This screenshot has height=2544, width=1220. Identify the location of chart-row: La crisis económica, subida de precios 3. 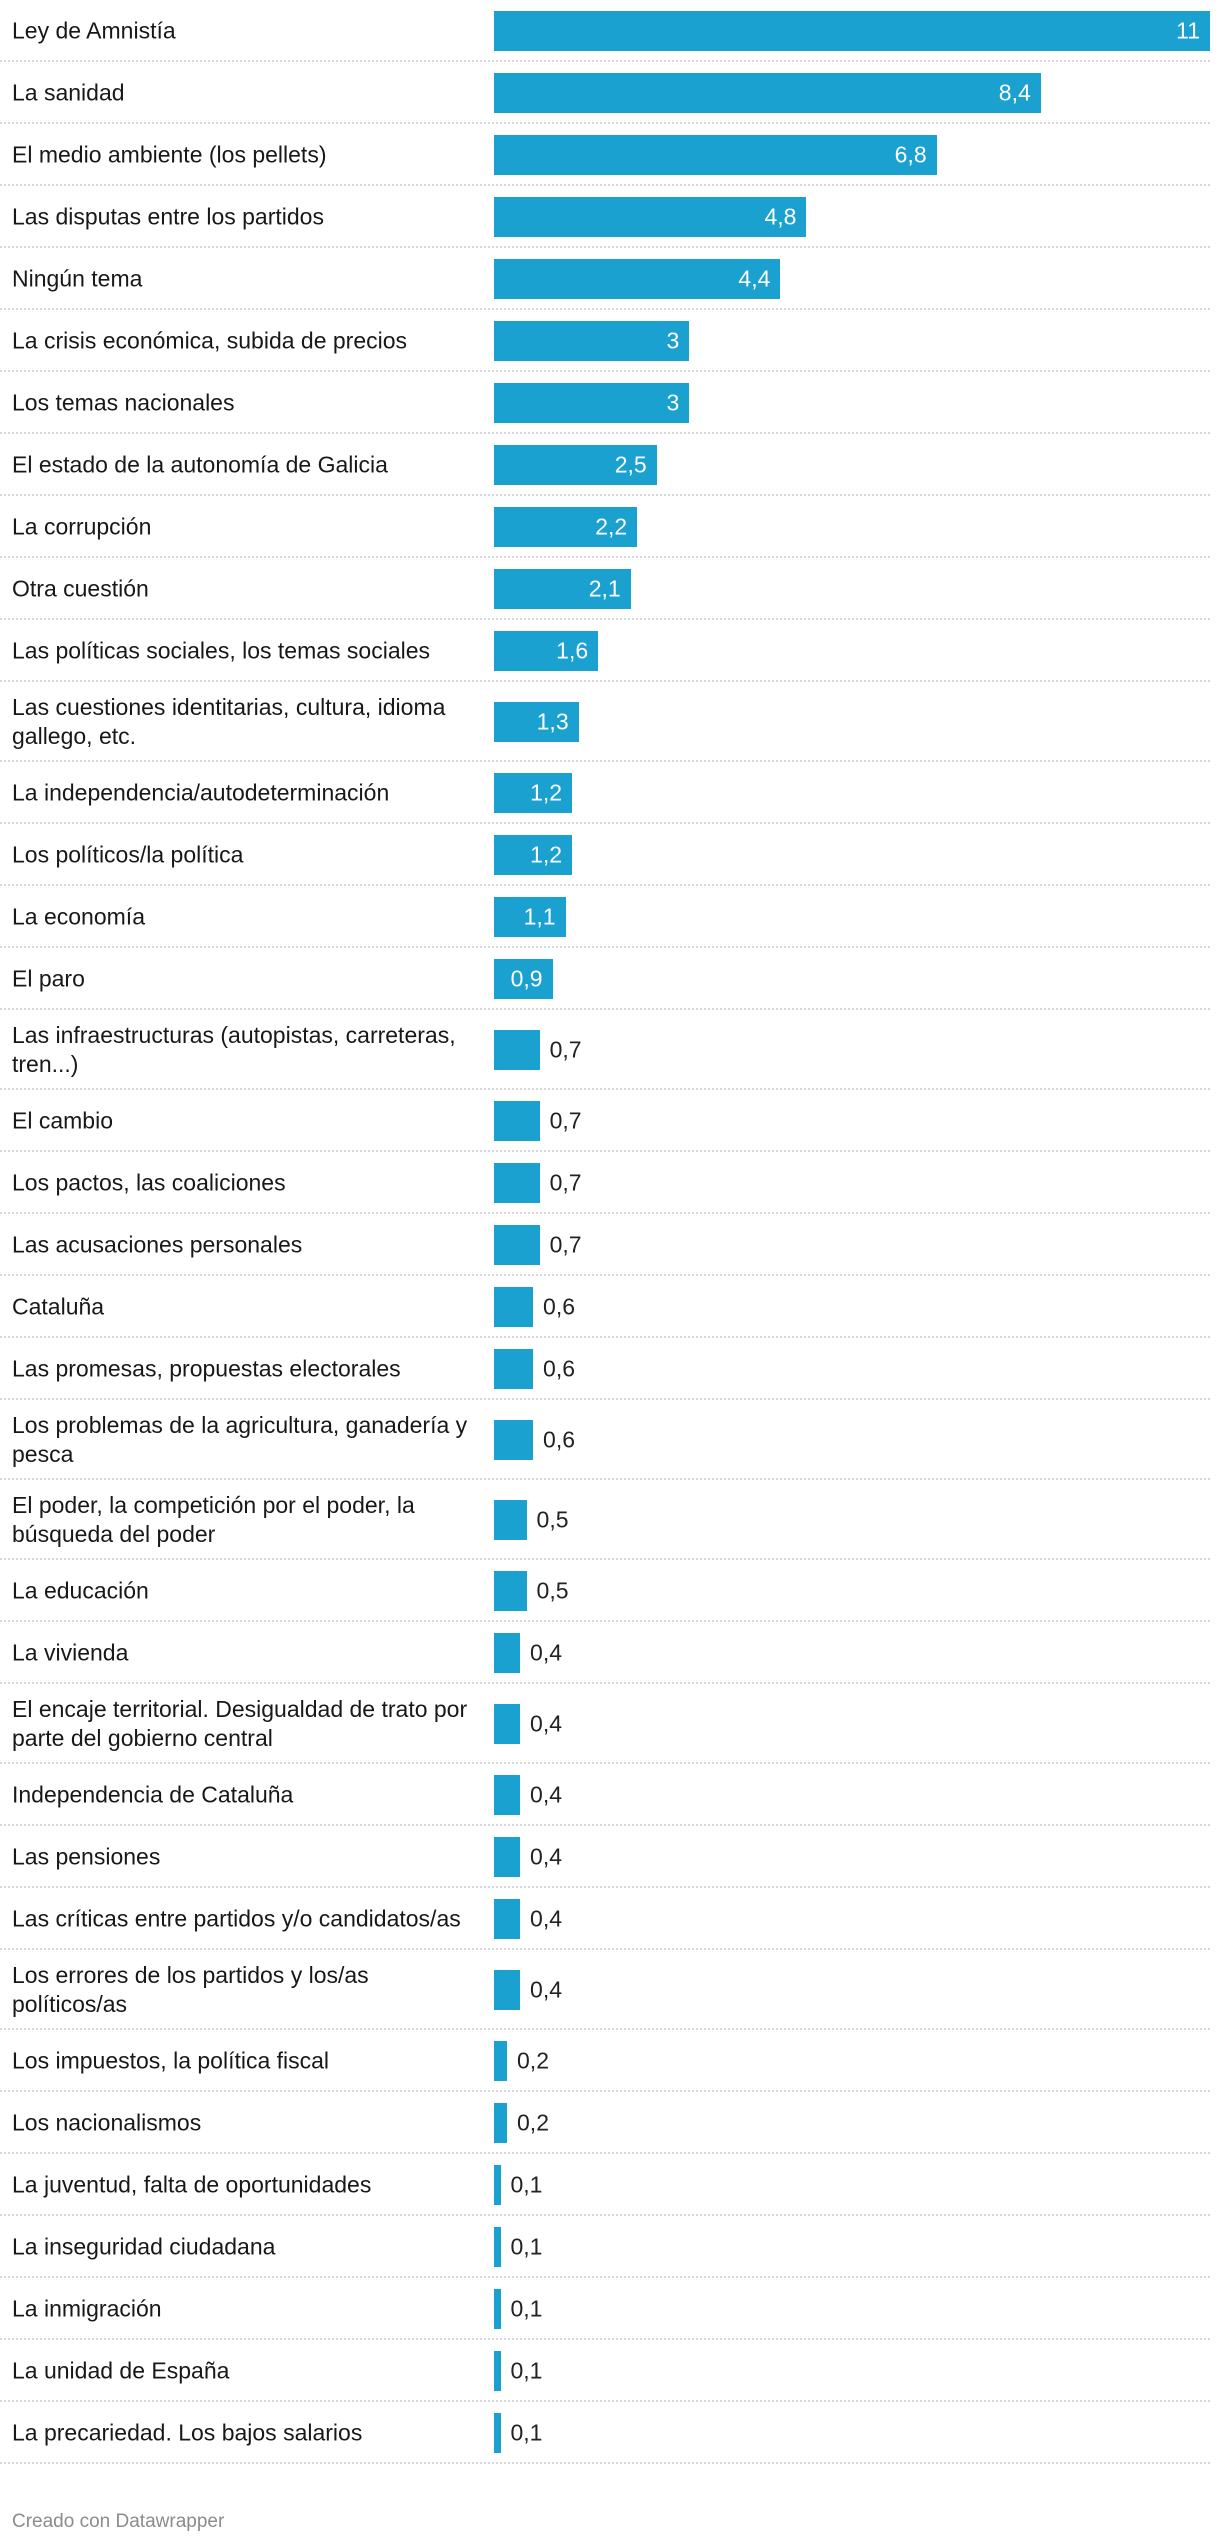
(605, 341).